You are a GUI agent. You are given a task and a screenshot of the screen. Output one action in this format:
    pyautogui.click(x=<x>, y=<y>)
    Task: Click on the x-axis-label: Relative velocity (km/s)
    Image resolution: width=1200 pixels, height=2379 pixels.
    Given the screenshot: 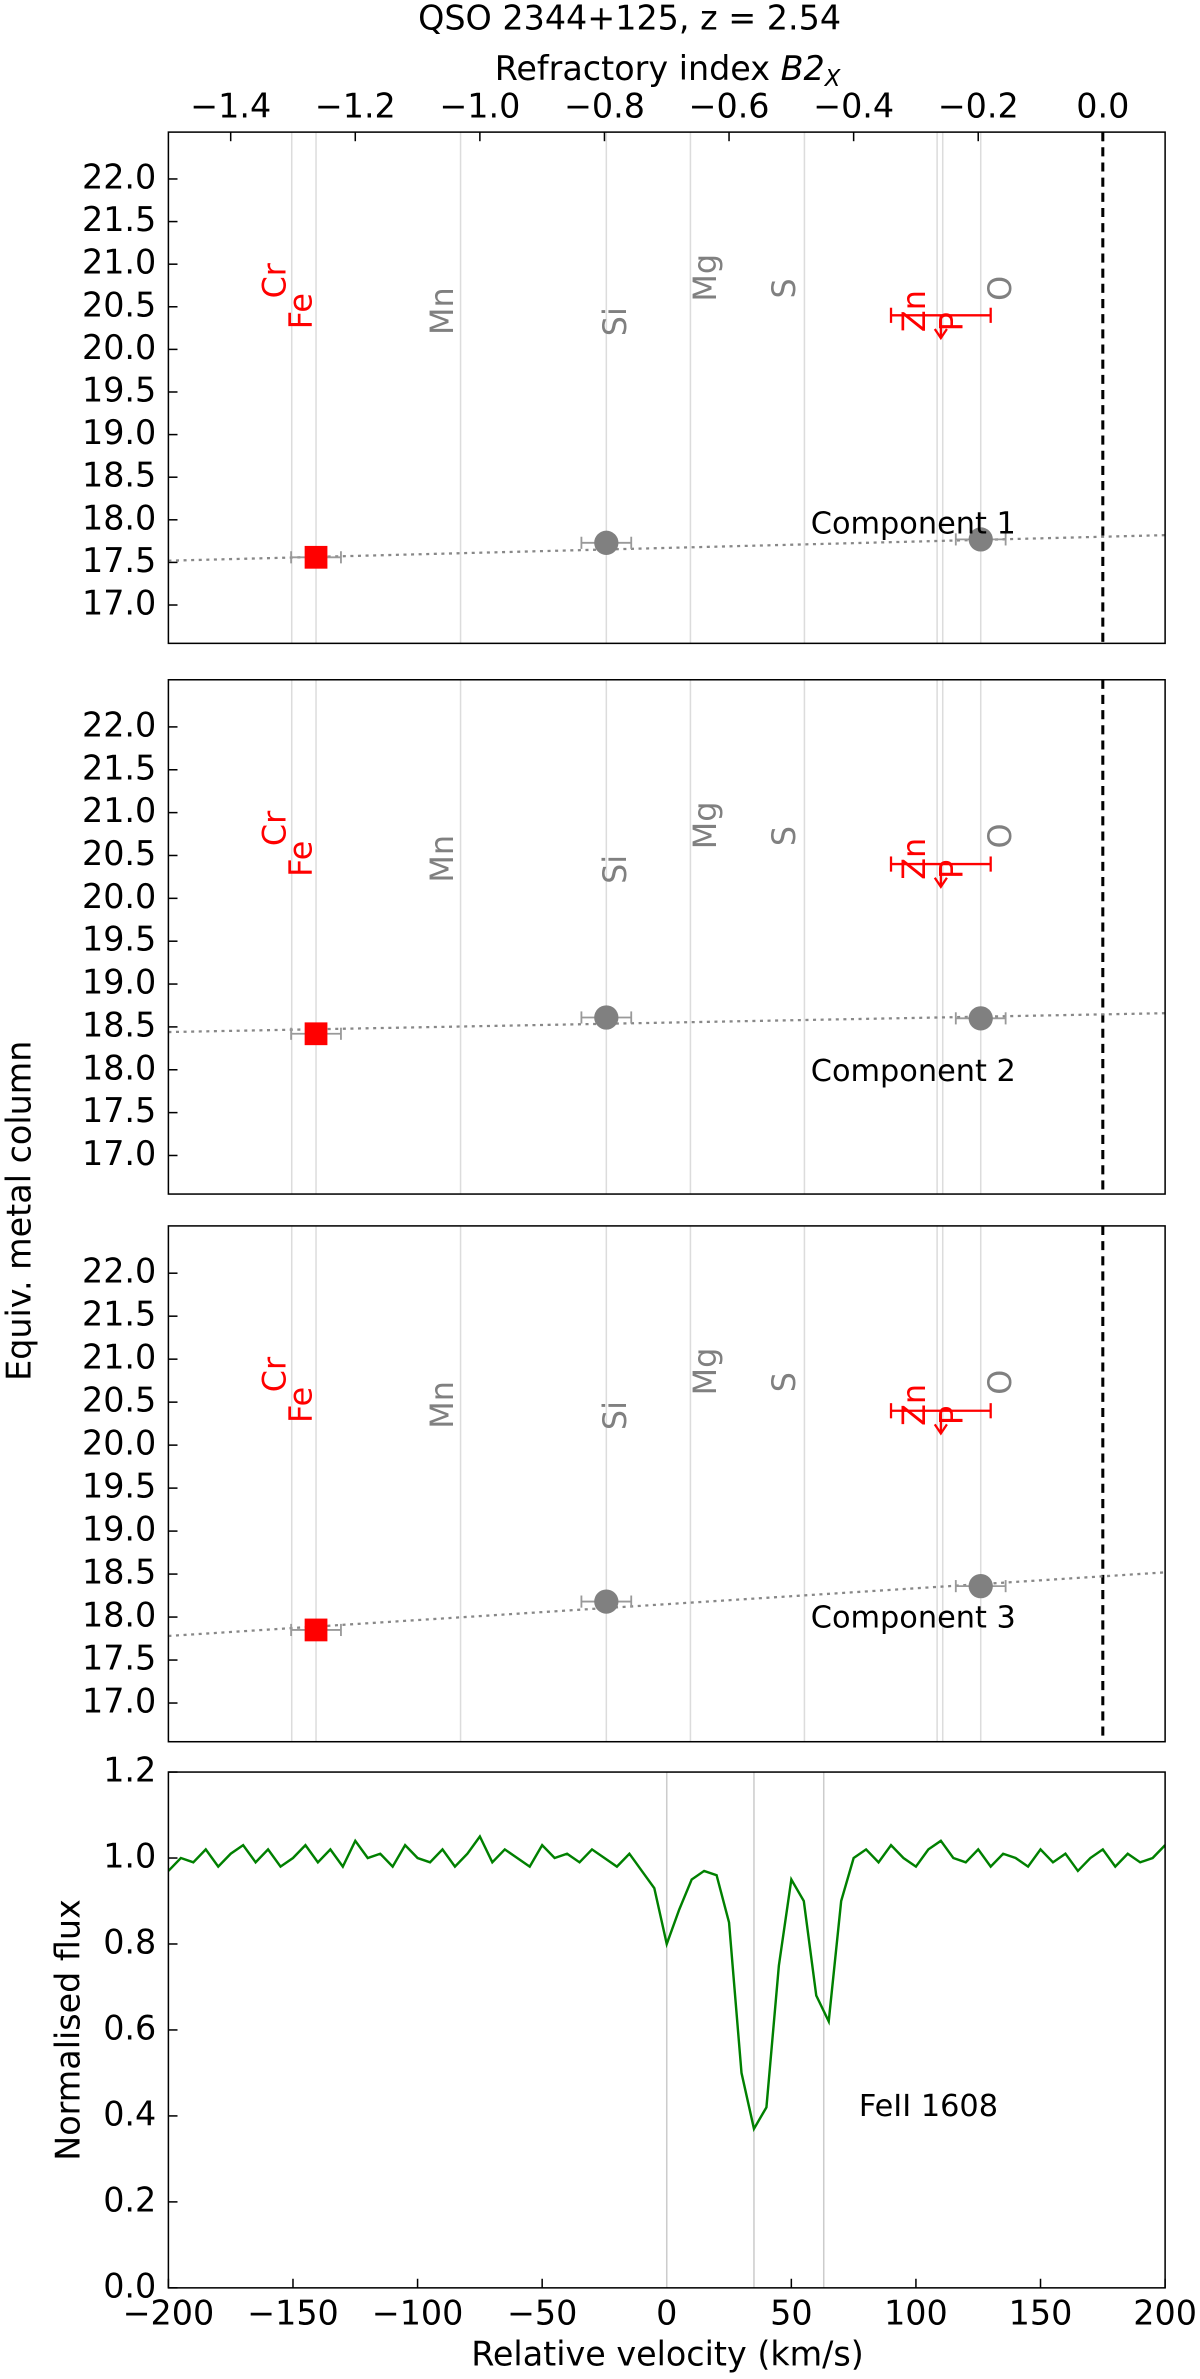 What is the action you would take?
    pyautogui.click(x=667, y=2354)
    